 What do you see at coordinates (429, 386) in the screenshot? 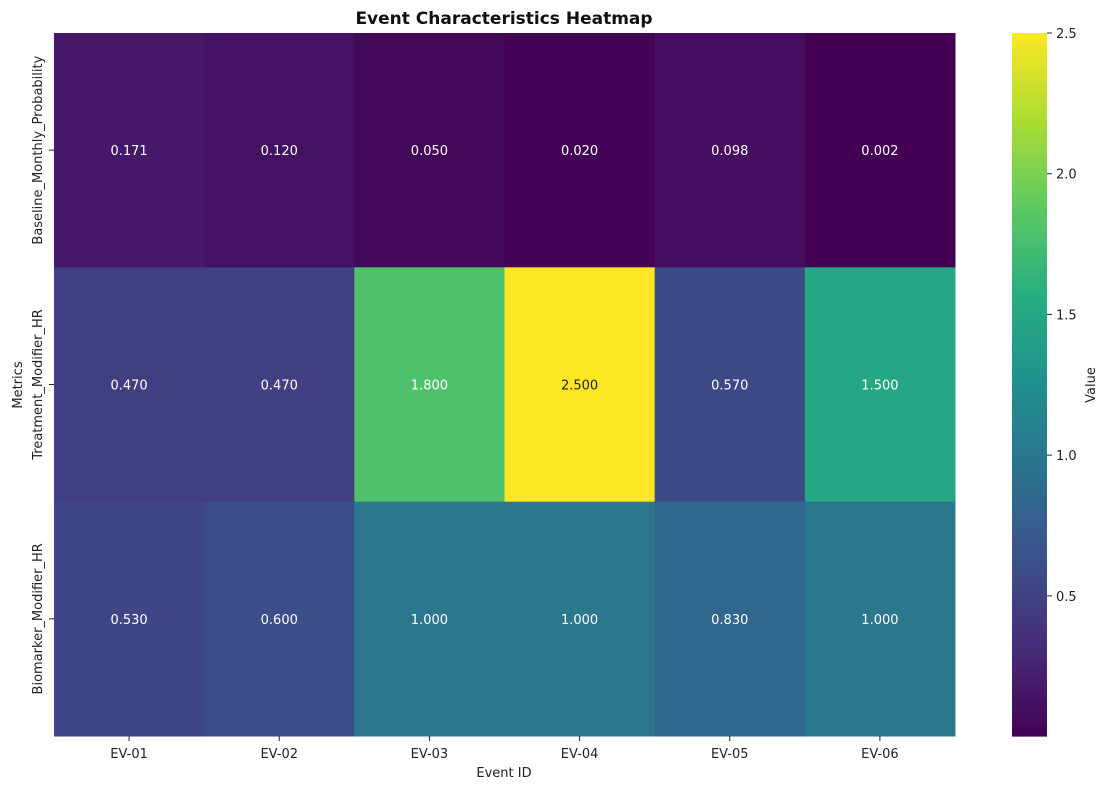
I see `cell-value-label: 1.800` at bounding box center [429, 386].